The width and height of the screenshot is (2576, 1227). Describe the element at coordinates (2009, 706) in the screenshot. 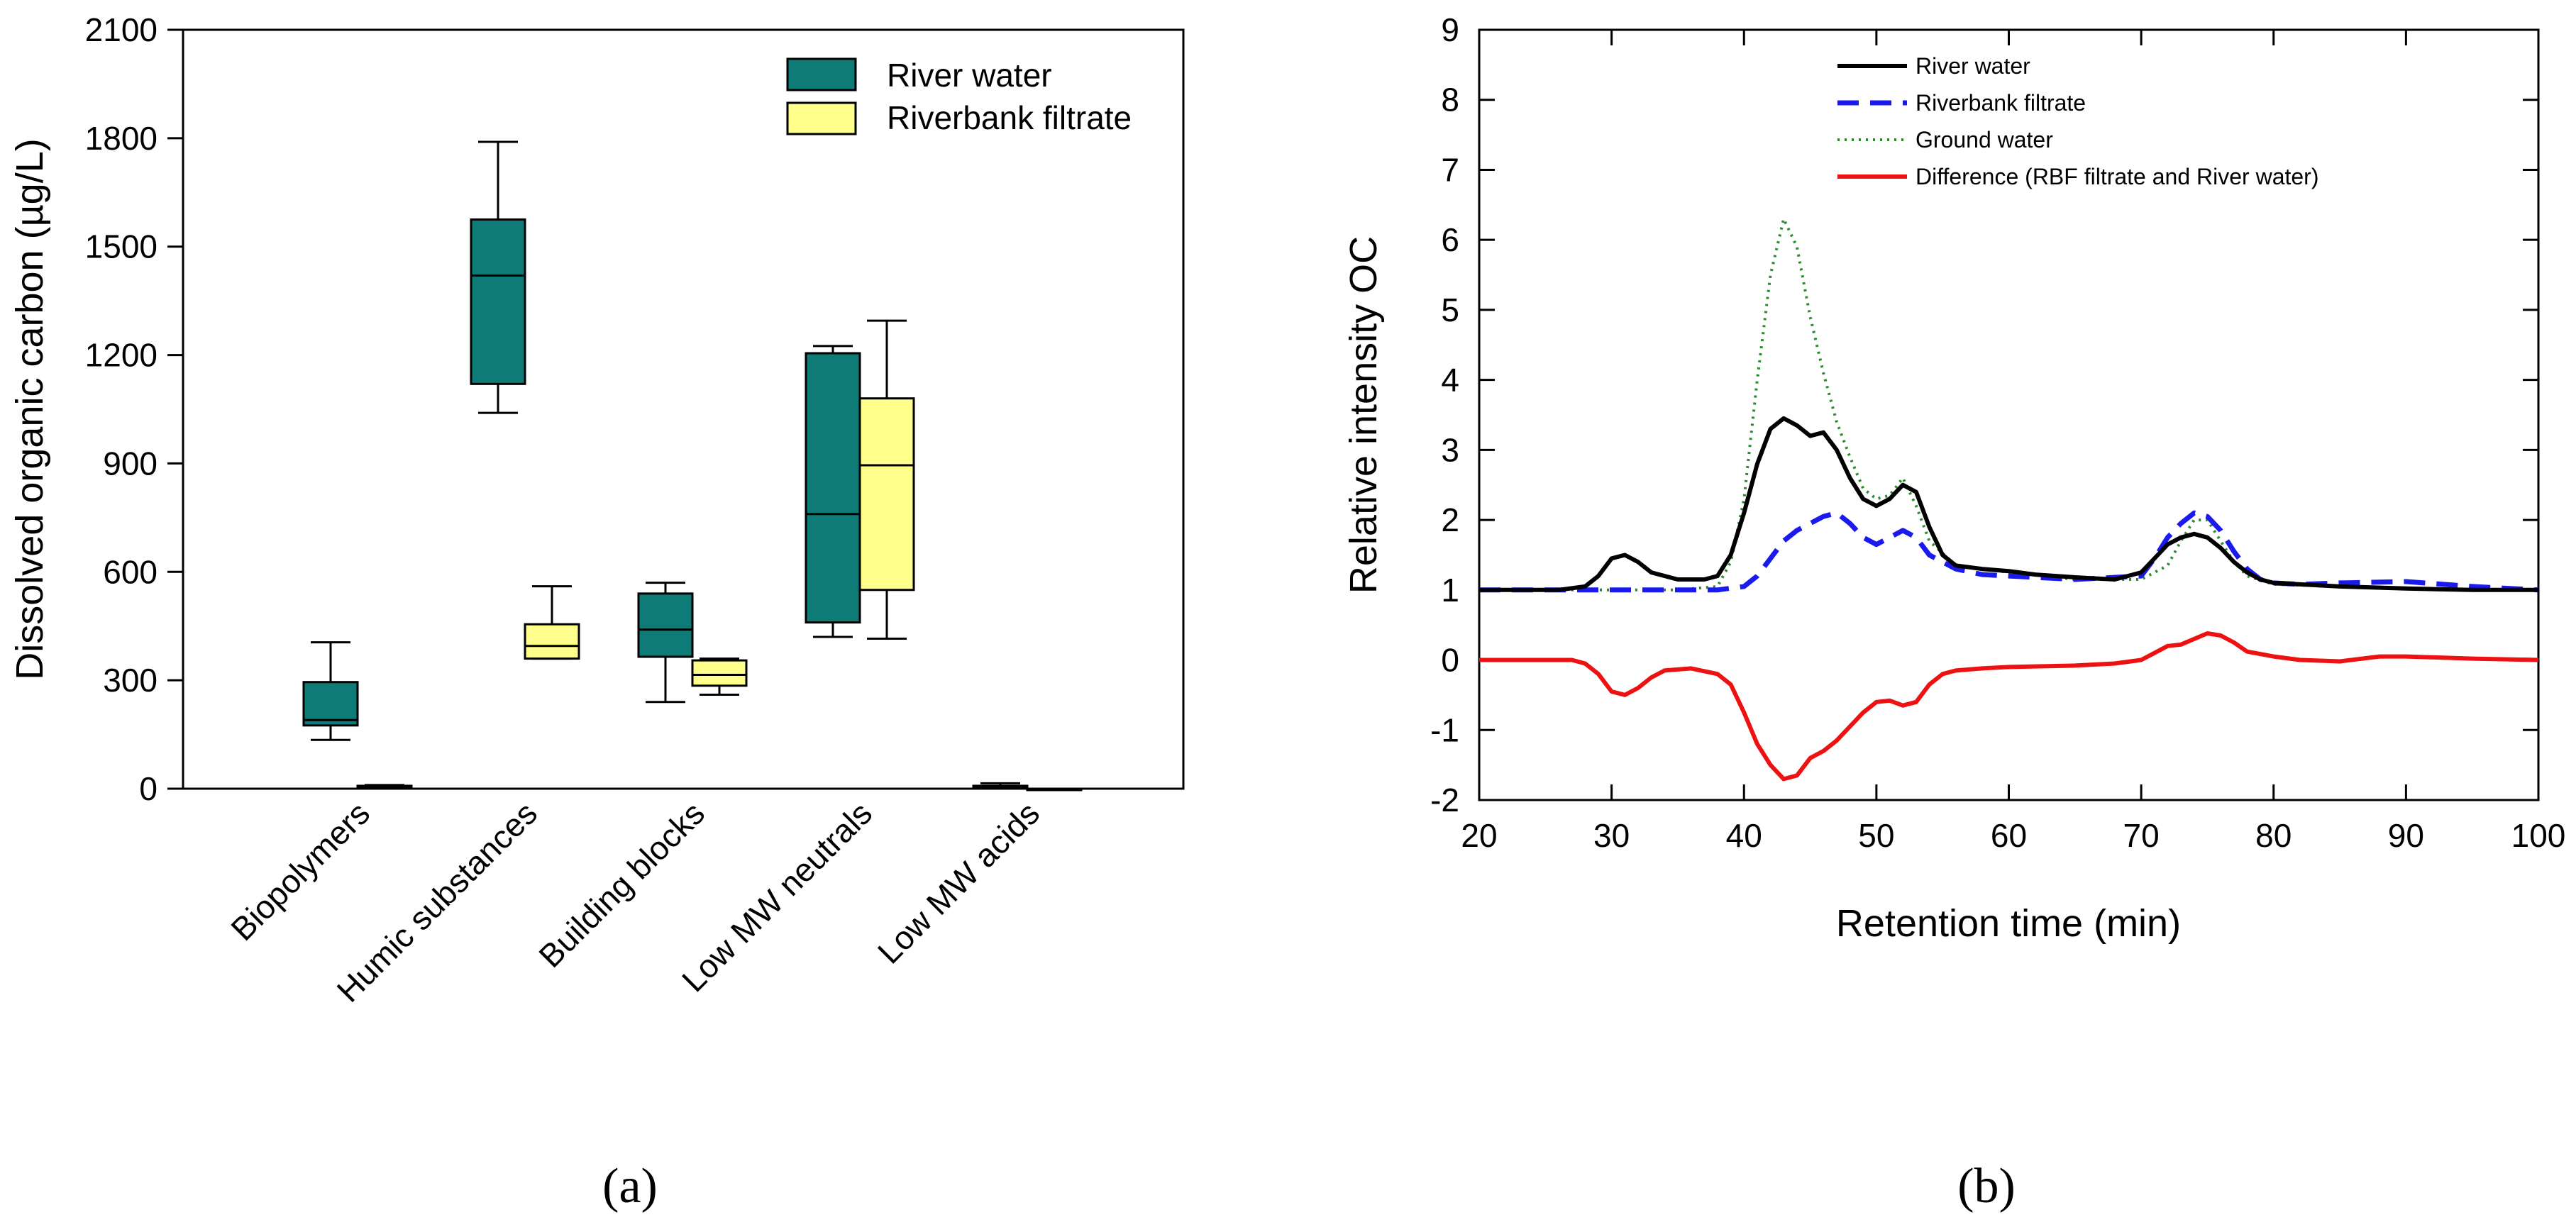

I see `series-line-difference-rbf-filtrate-and-river-water` at that location.